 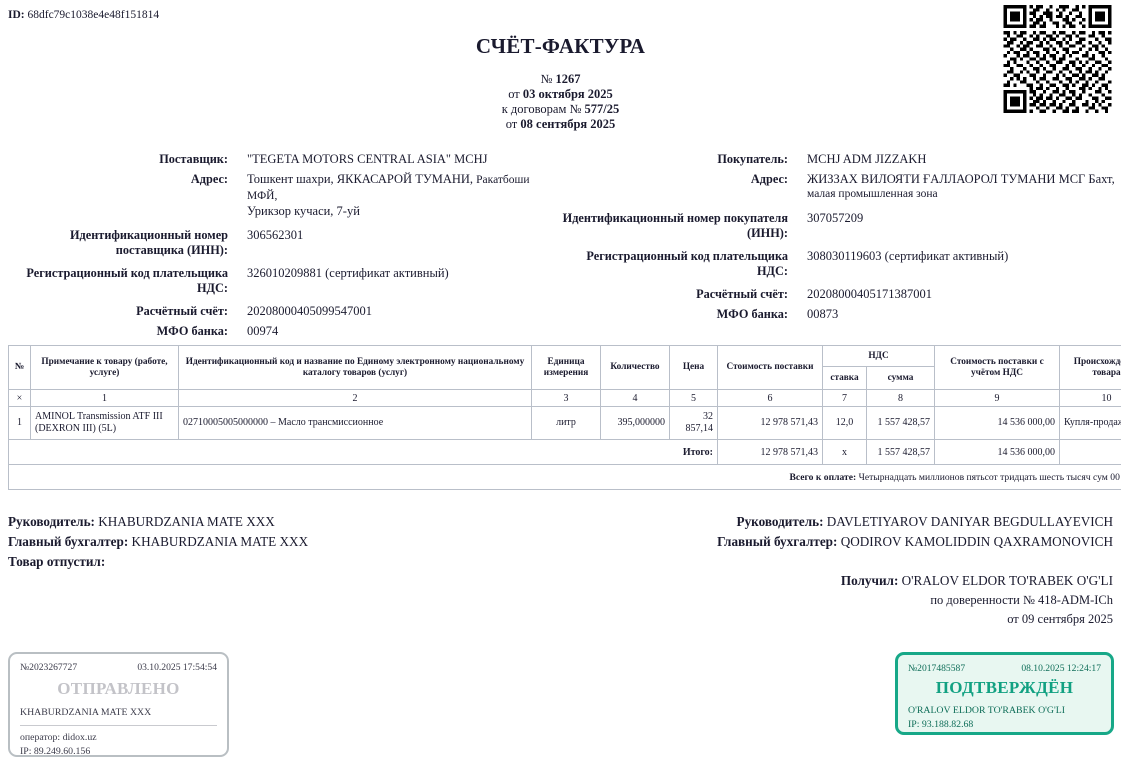 What do you see at coordinates (844, 398) in the screenshot?
I see `num-7: 7` at bounding box center [844, 398].